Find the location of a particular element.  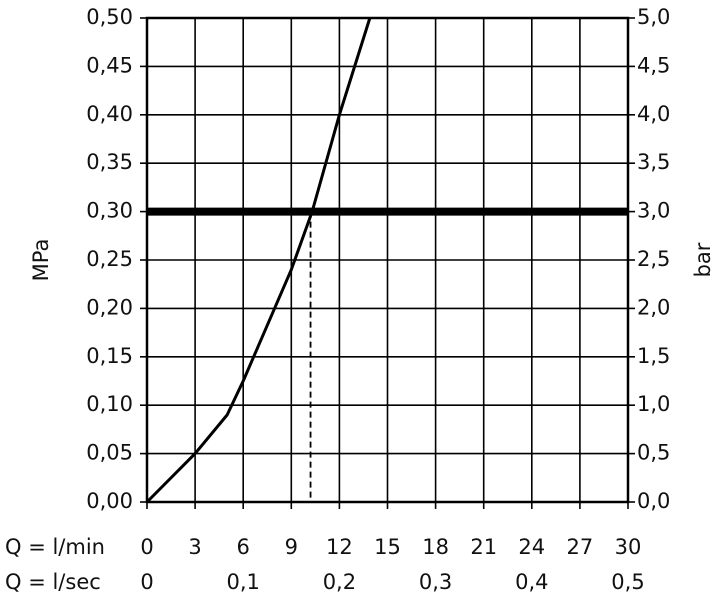

x2-tick-label: 0,1 is located at coordinates (242, 582).